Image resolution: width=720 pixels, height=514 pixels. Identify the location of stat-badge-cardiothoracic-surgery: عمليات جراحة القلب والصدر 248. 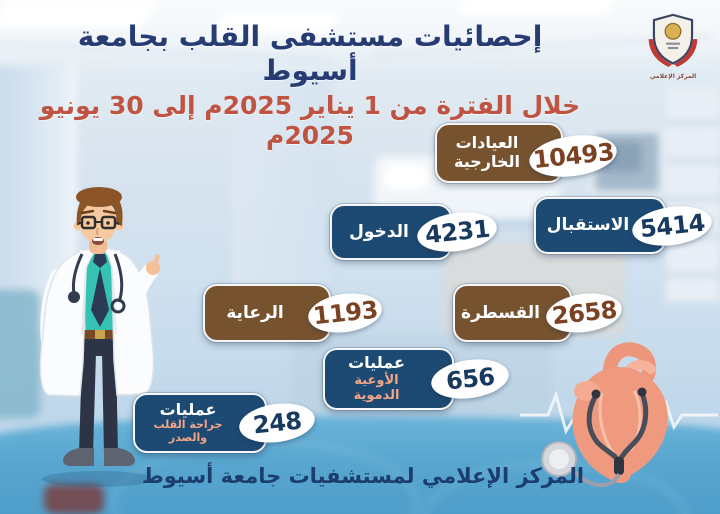
(225, 423).